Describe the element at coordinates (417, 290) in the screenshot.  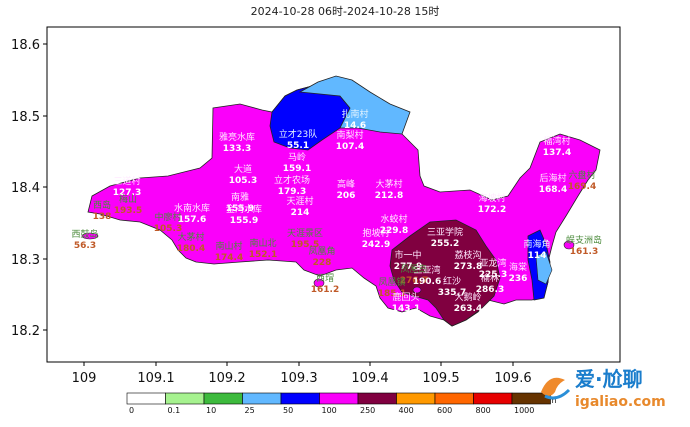
I see `island-fenghuang` at that location.